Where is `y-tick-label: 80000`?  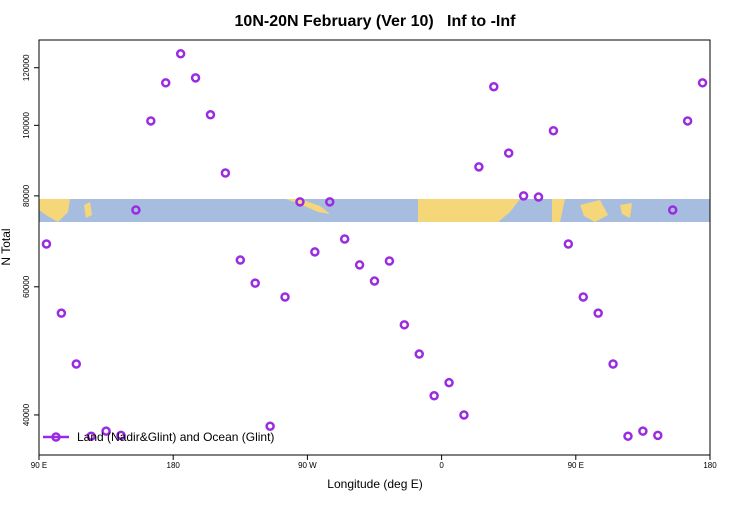
y-tick-label: 80000 is located at coordinates (26, 195).